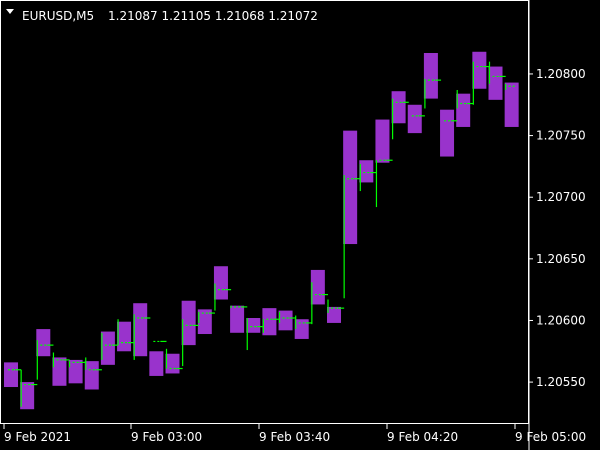 The image size is (600, 450). What do you see at coordinates (561, 382) in the screenshot?
I see `y-tick-label: 1.20550` at bounding box center [561, 382].